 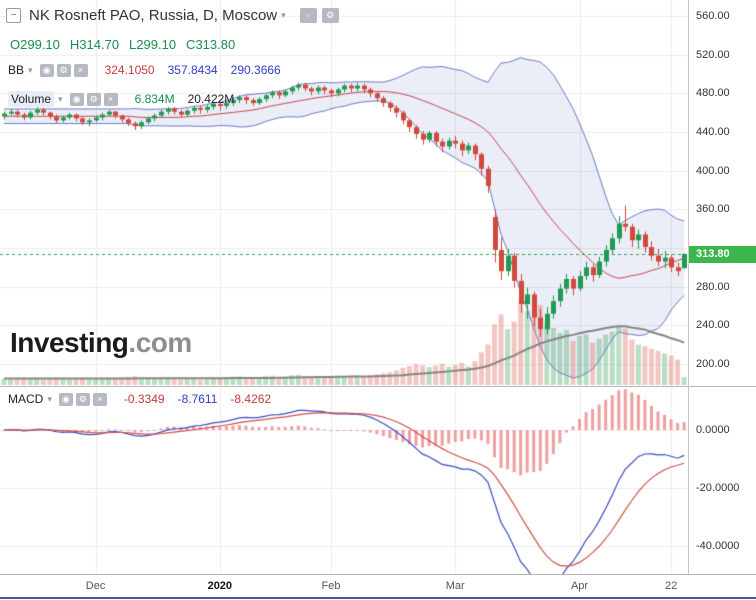 I want to click on open-value: 299.10, so click(x=40, y=44).